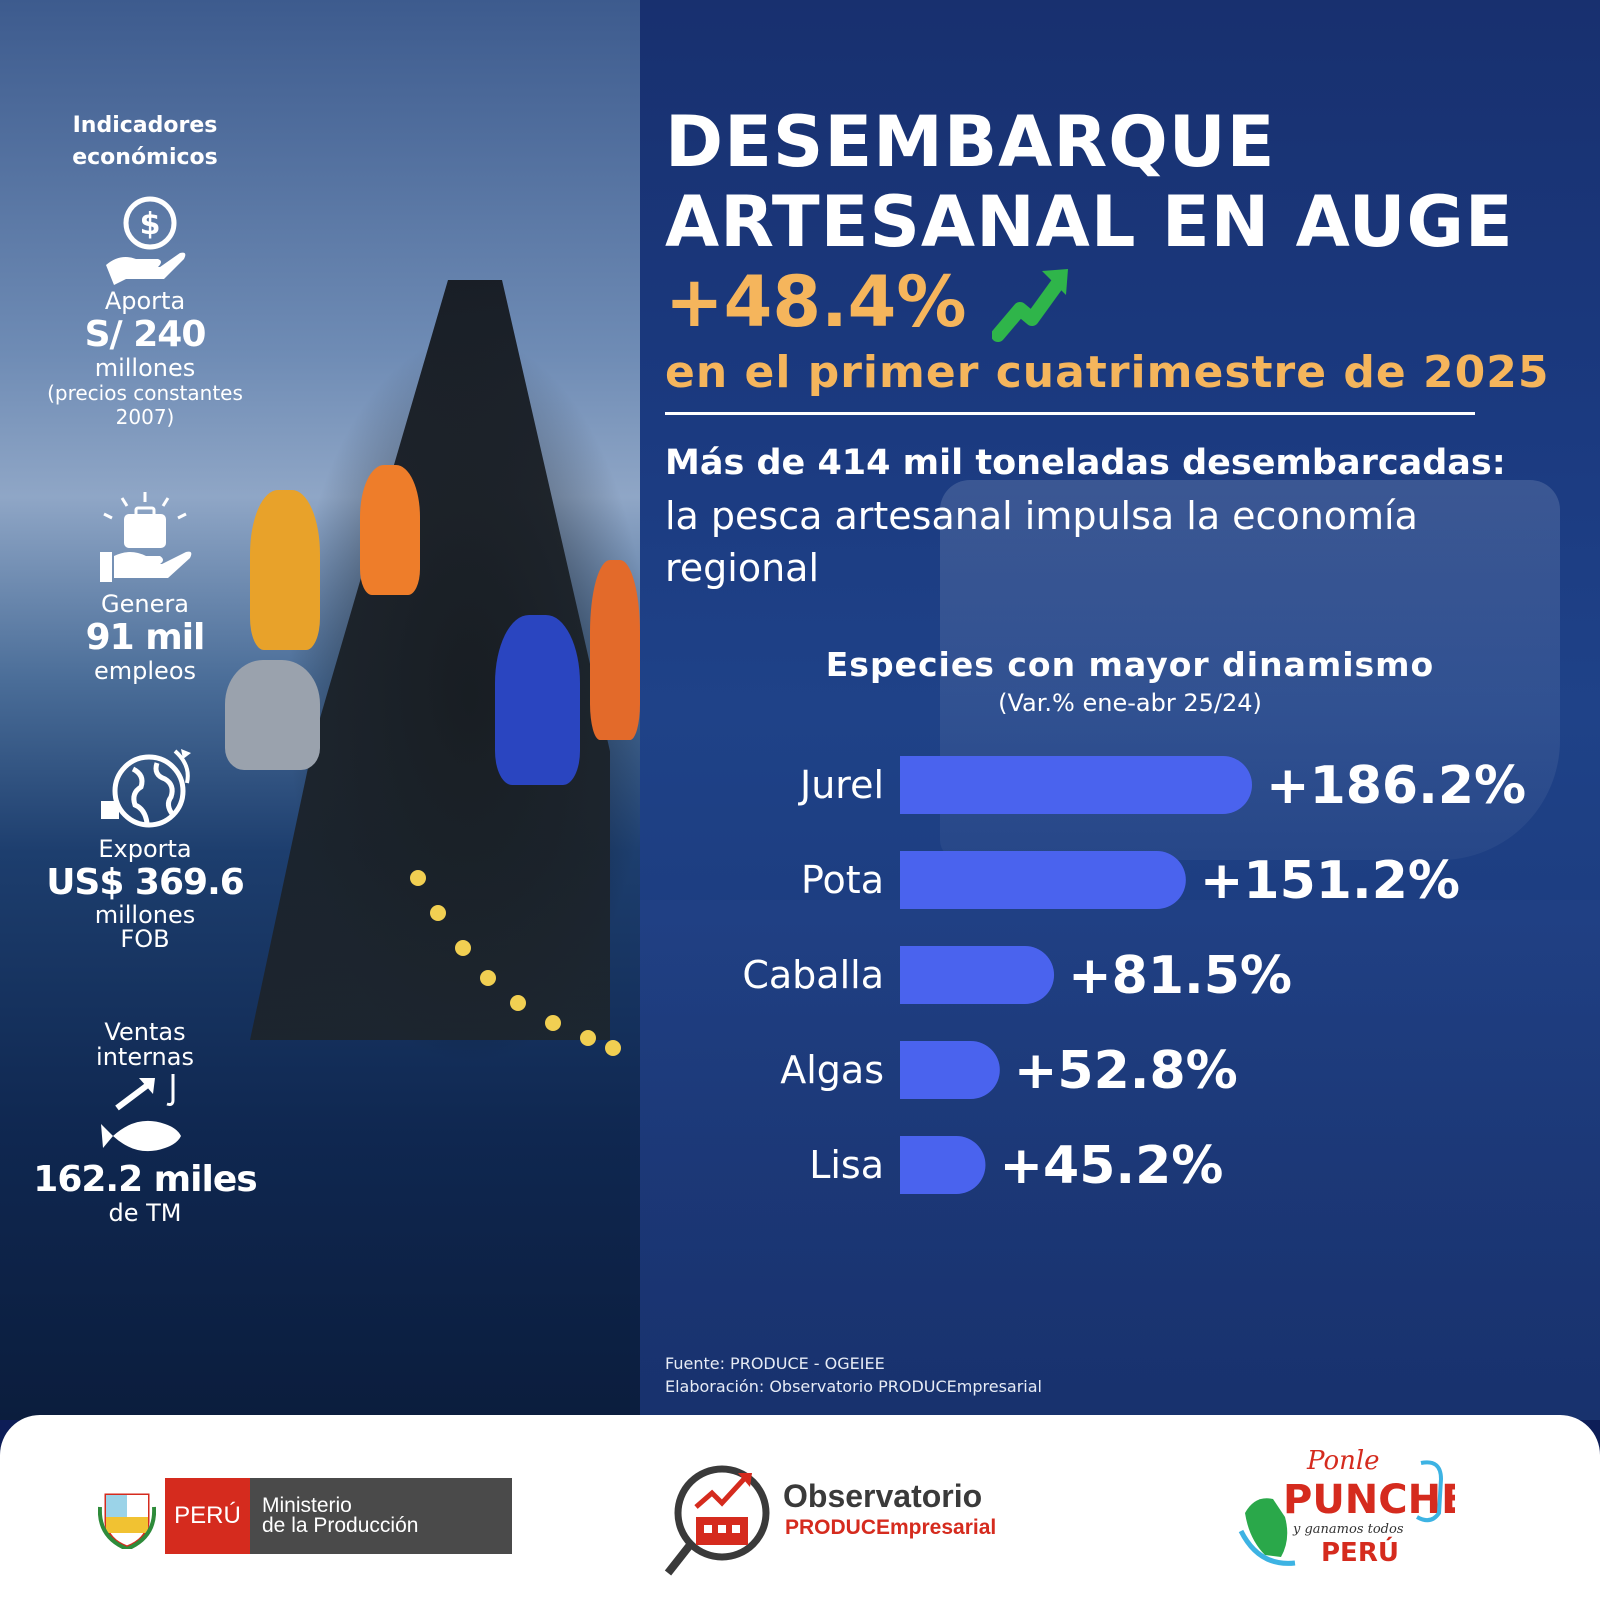  Describe the element at coordinates (145, 939) in the screenshot. I see `exporta-note: FOB` at that location.